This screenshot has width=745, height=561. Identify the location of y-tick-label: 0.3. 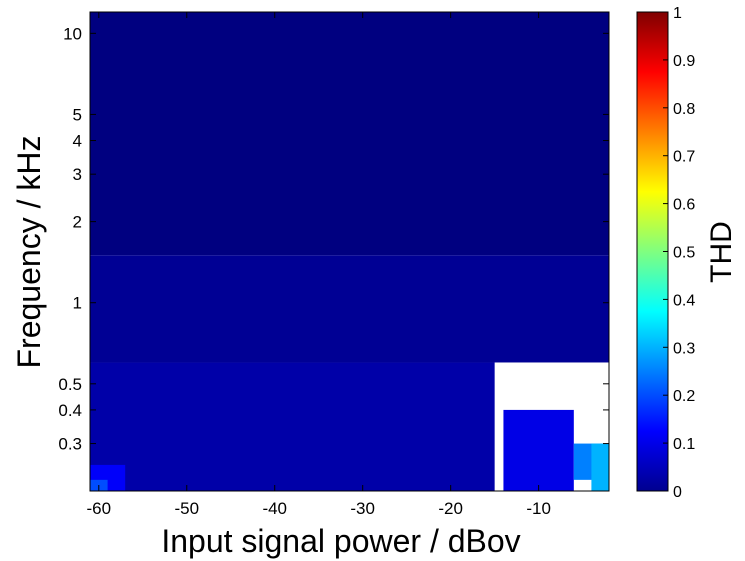
(70, 444).